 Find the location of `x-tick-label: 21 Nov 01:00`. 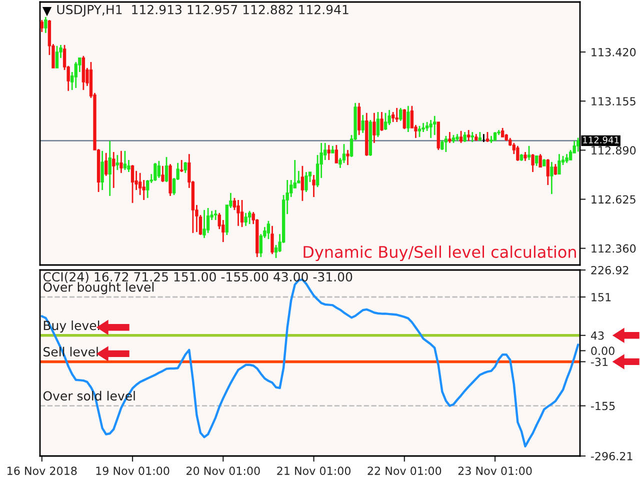

x-tick-label: 21 Nov 01:00 is located at coordinates (313, 471).